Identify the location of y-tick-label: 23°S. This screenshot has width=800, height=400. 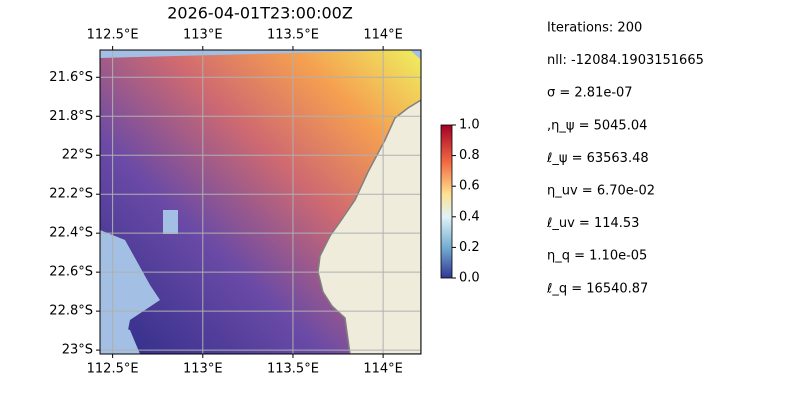
(77, 350).